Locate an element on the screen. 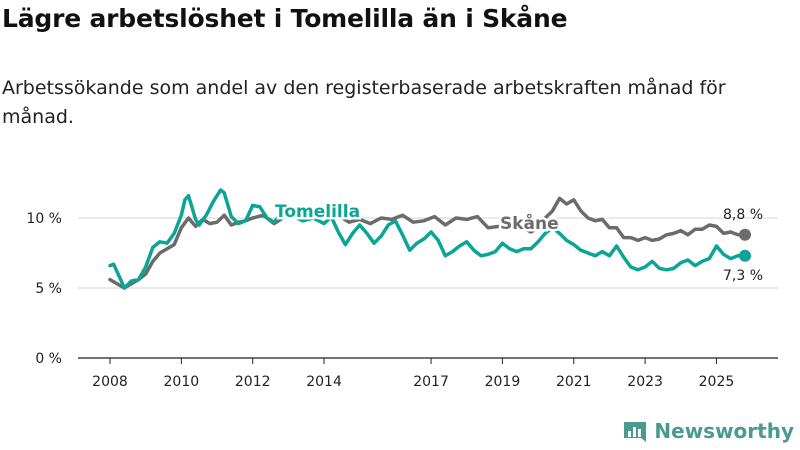  y-tick-label: 10 % is located at coordinates (44, 219).